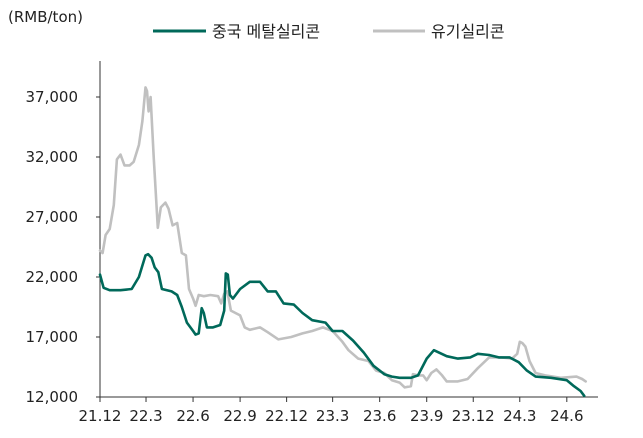 This screenshot has width=643, height=438. Describe the element at coordinates (192, 416) in the screenshot. I see `x-tick-label: 22.6` at that location.